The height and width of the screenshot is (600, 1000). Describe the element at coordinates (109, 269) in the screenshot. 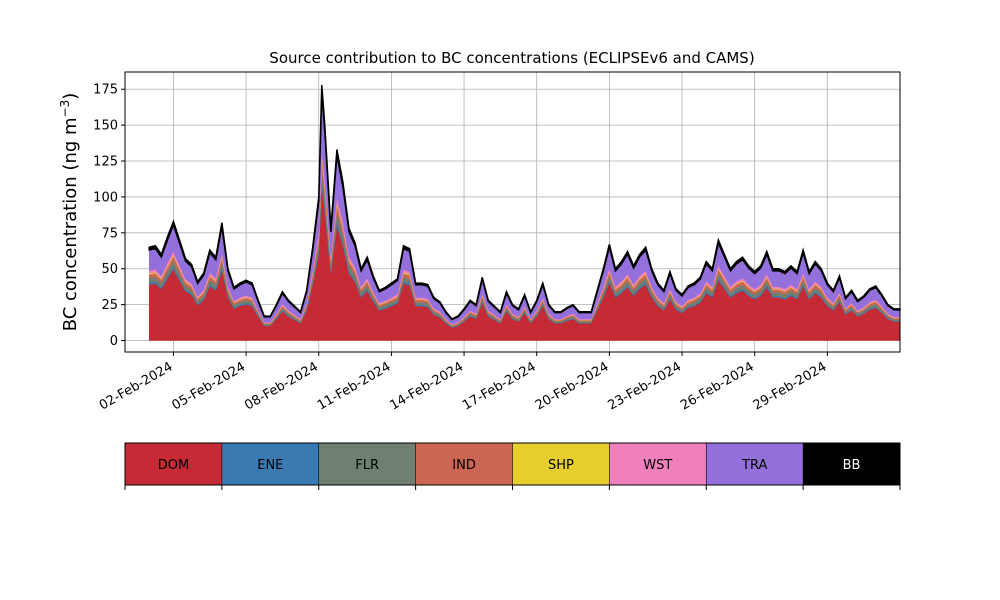

I see `y-tick-label: 50` at that location.